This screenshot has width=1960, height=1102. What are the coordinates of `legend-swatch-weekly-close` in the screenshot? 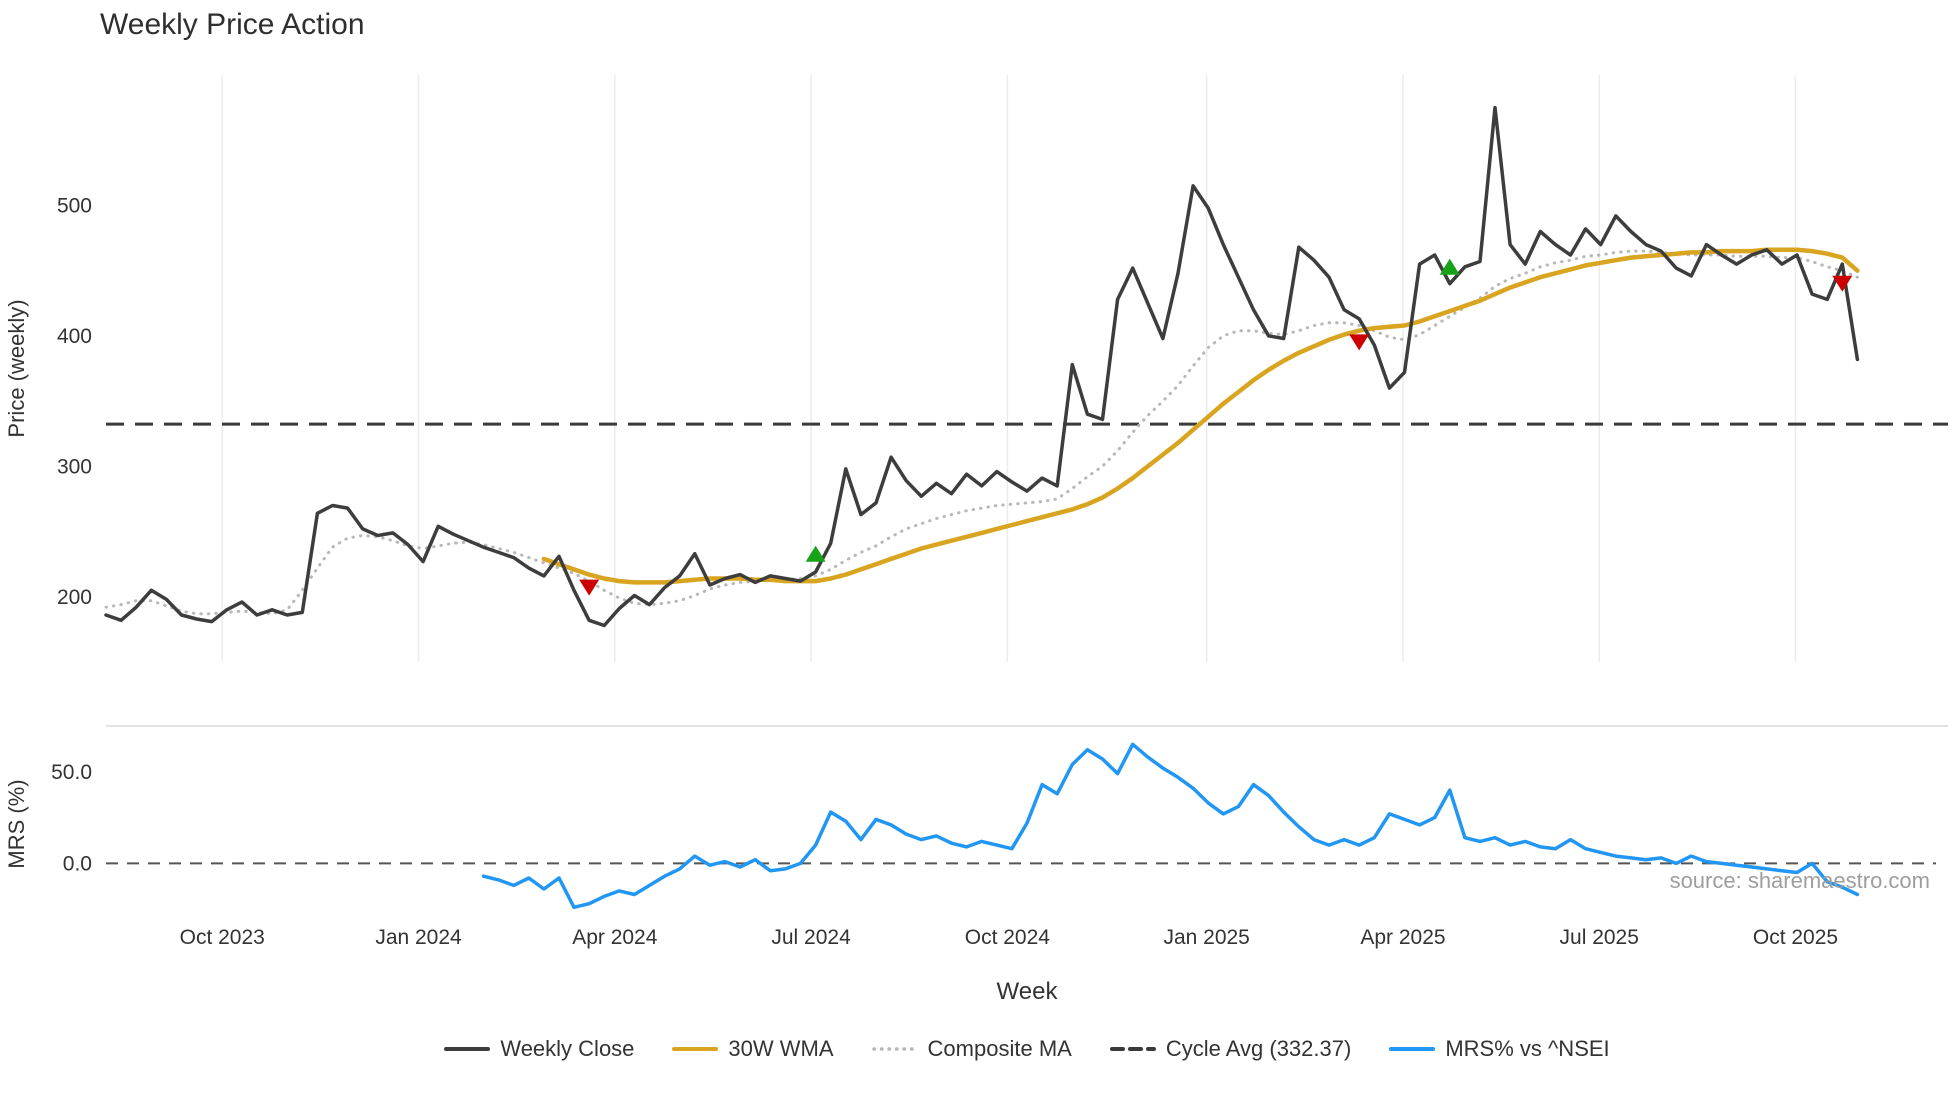 It's located at (467, 1049).